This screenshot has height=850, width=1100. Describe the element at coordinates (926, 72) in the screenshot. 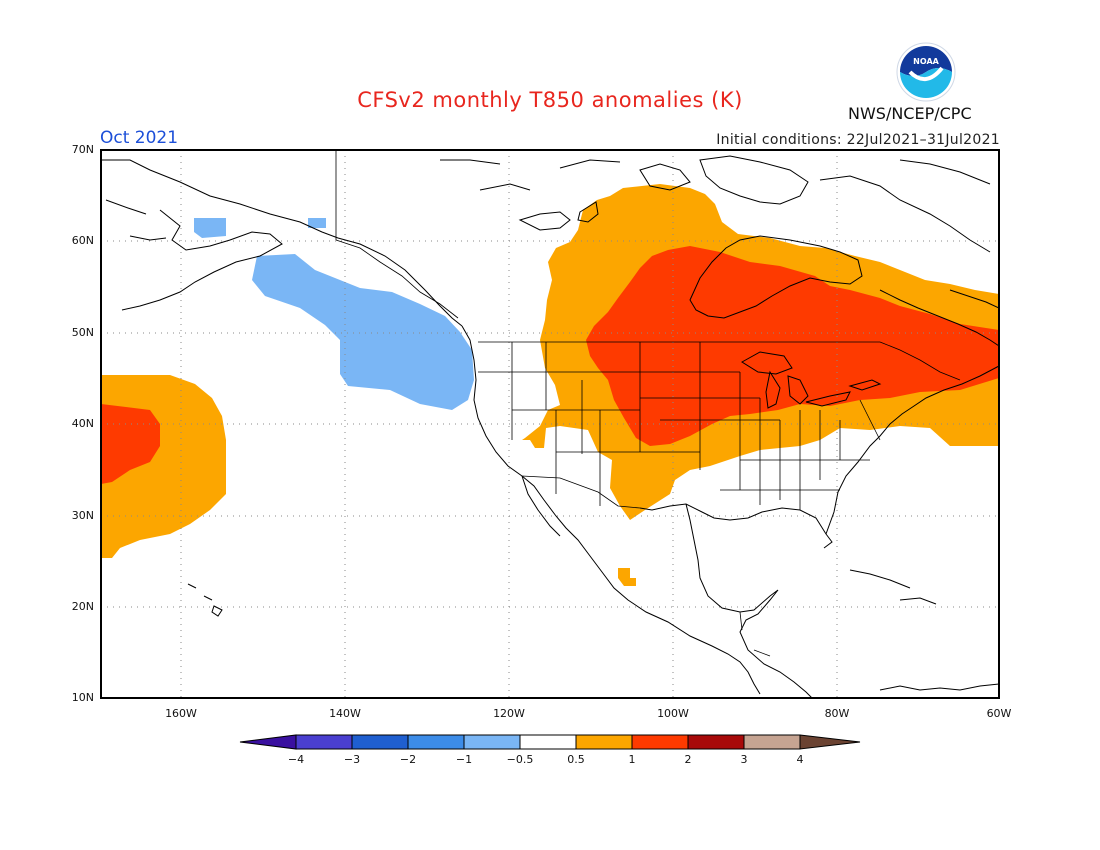

I see `noaa-logo: NOAA` at that location.